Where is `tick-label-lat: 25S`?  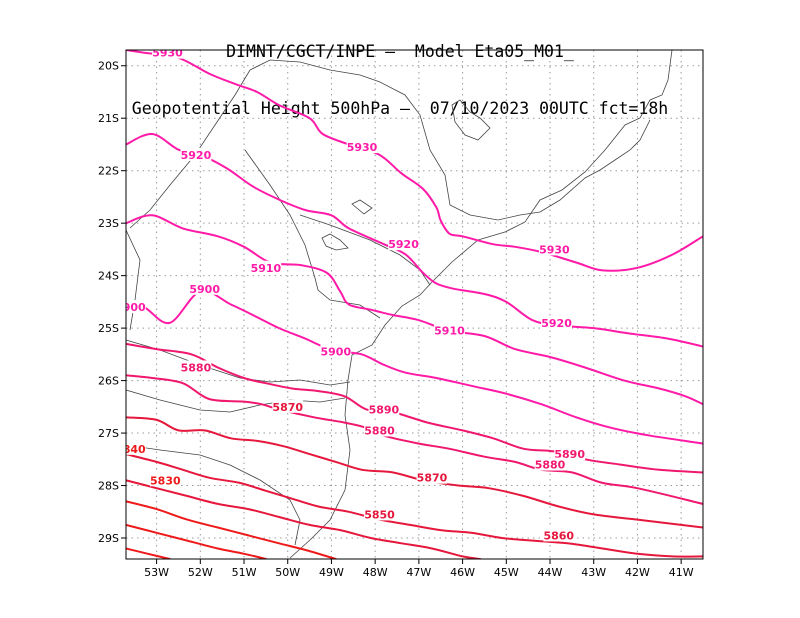
tick-label-lat: 25S is located at coordinates (108, 328).